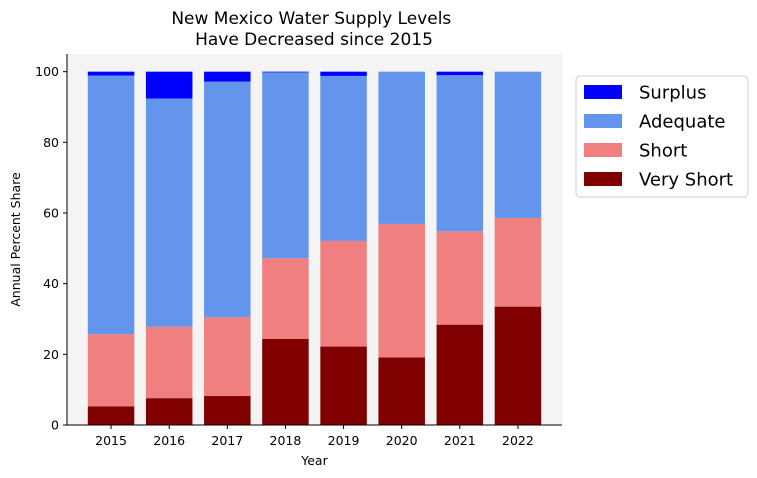 The width and height of the screenshot is (757, 478). Describe the element at coordinates (686, 180) in the screenshot. I see `legend-label-very-short: Very Short` at that location.